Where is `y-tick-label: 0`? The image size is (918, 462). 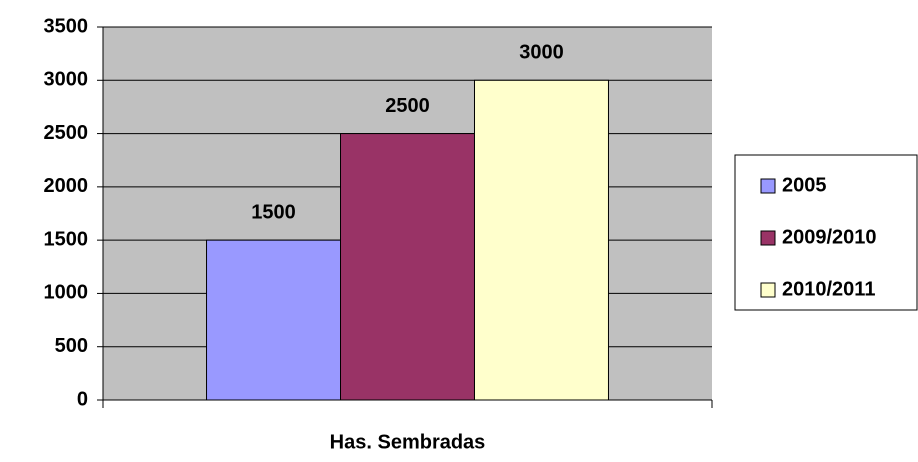
y-tick-label: 0 is located at coordinates (82, 399).